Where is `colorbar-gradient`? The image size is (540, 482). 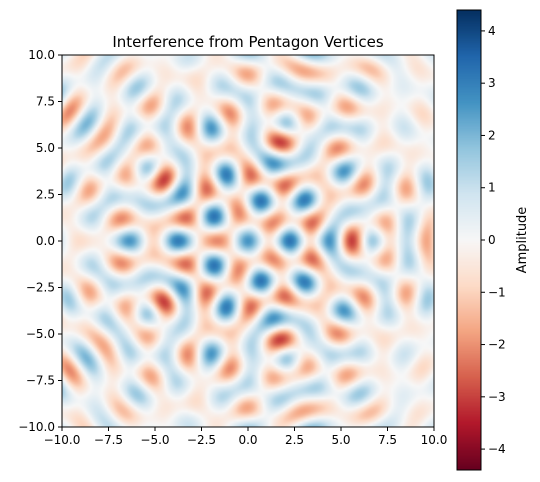 colorbar-gradient is located at coordinates (469, 240).